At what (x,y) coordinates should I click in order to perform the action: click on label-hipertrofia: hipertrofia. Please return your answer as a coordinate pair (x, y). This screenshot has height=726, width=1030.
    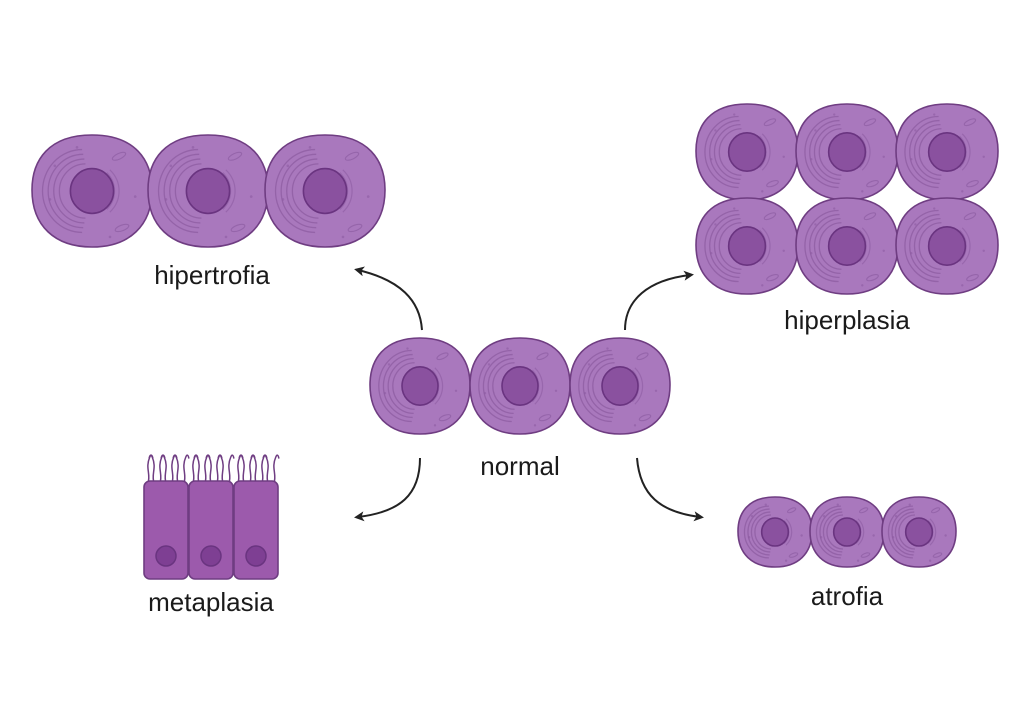
    Looking at the image, I should click on (212, 275).